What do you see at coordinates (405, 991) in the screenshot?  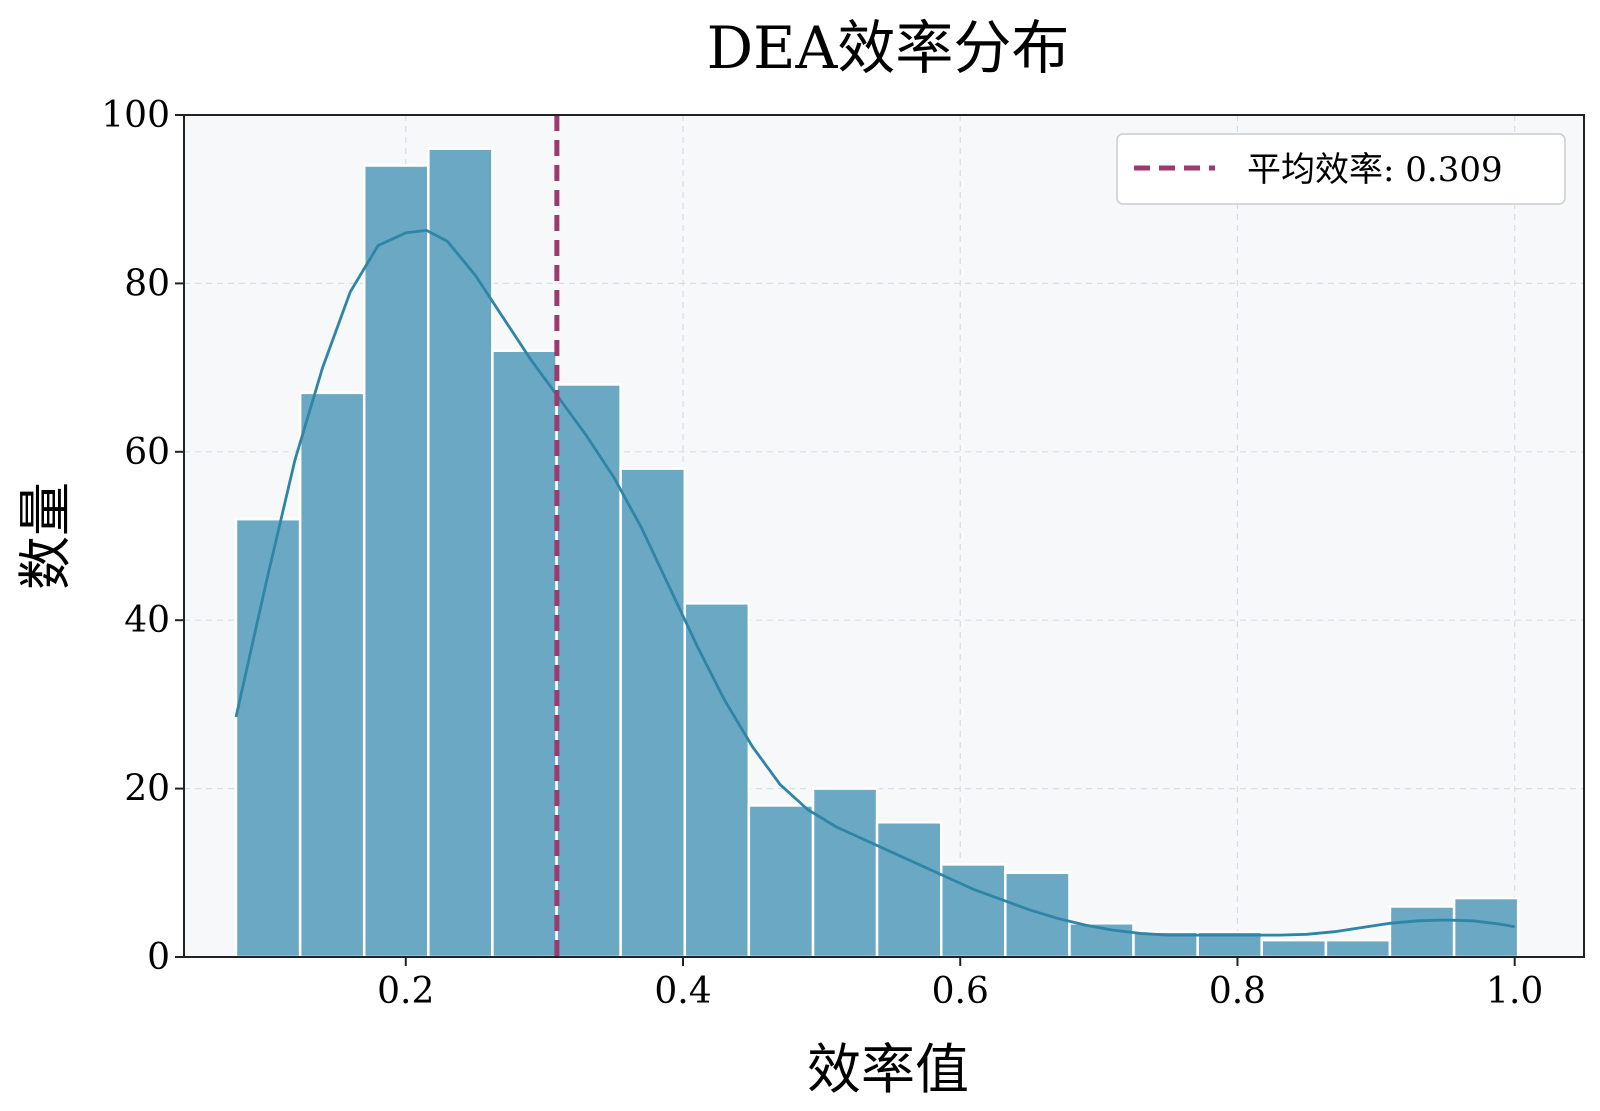 I see `x-tick-label: 0.2` at bounding box center [405, 991].